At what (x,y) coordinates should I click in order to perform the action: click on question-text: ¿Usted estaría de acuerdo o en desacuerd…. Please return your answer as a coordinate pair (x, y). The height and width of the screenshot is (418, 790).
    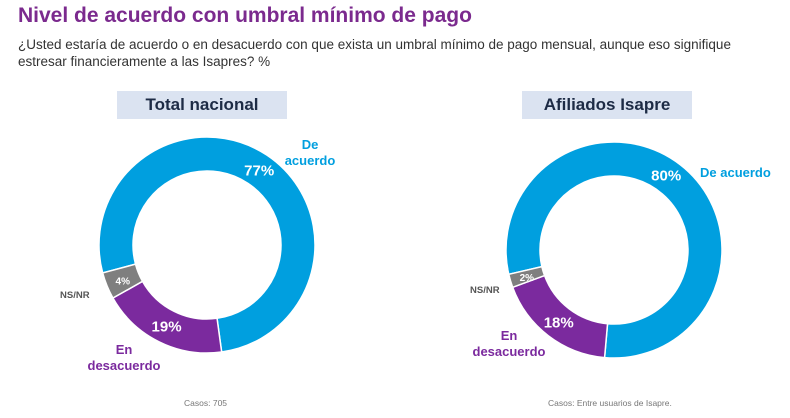
    Looking at the image, I should click on (374, 53).